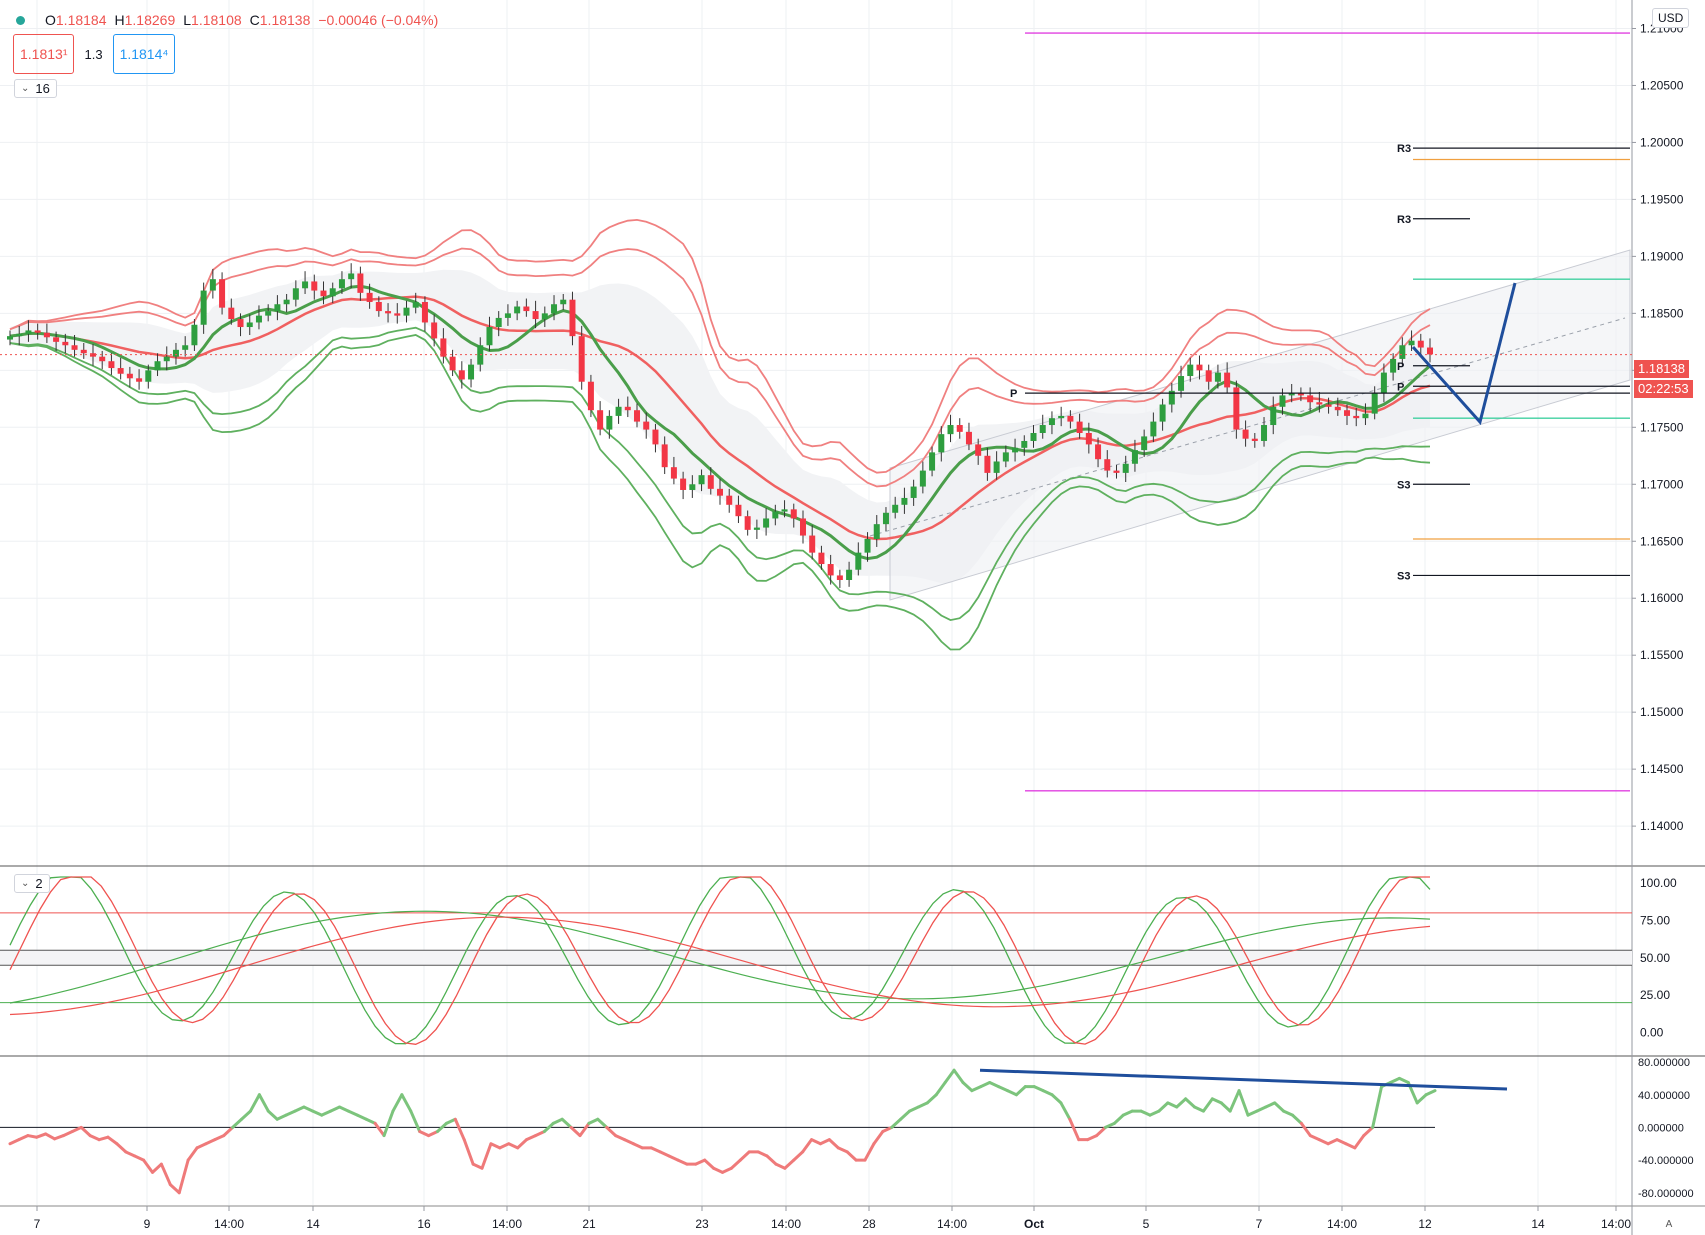 The width and height of the screenshot is (1705, 1235). Describe the element at coordinates (1404, 149) in the screenshot. I see `pivot-label: R3` at that location.